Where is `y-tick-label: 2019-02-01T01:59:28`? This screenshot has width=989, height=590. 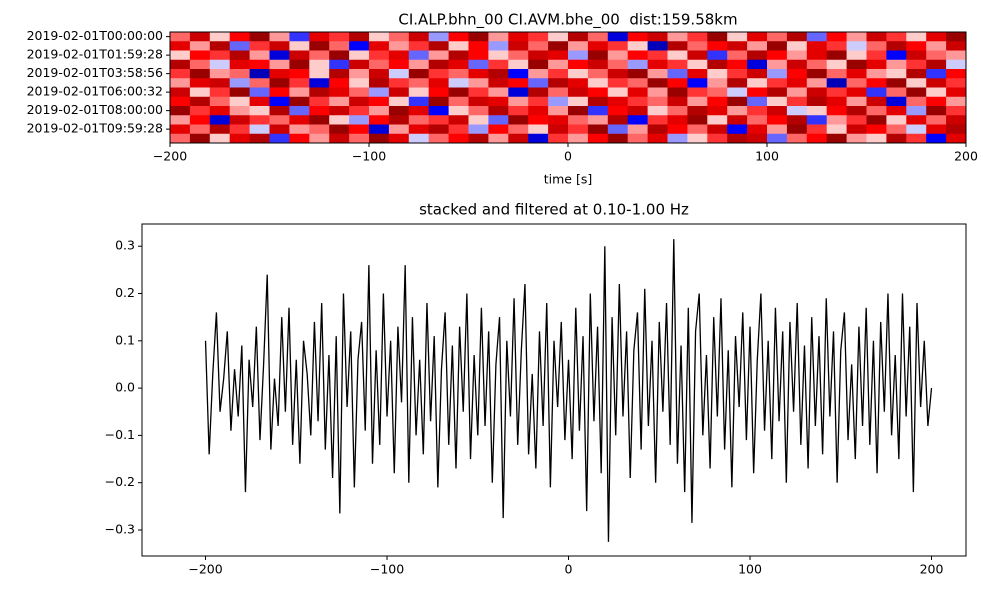
y-tick-label: 2019-02-01T01:59:28 is located at coordinates (95, 54).